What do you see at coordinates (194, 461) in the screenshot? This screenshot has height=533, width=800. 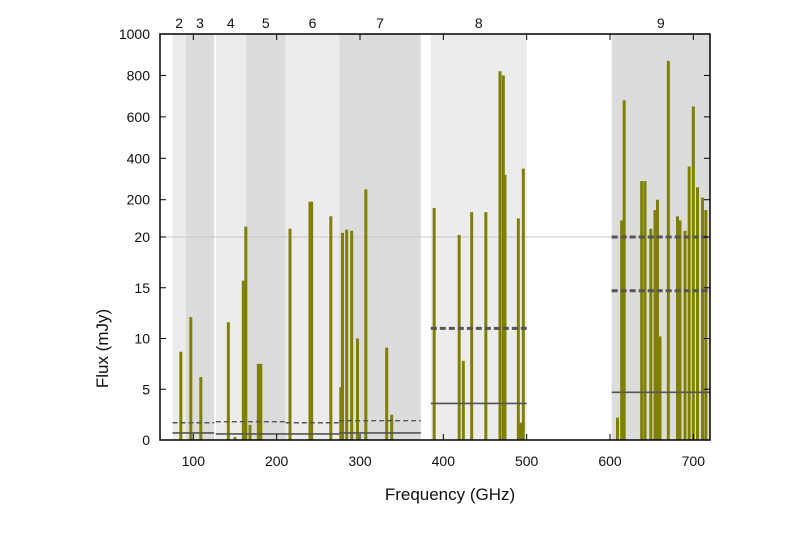 I see `x-tick-label: 100` at bounding box center [194, 461].